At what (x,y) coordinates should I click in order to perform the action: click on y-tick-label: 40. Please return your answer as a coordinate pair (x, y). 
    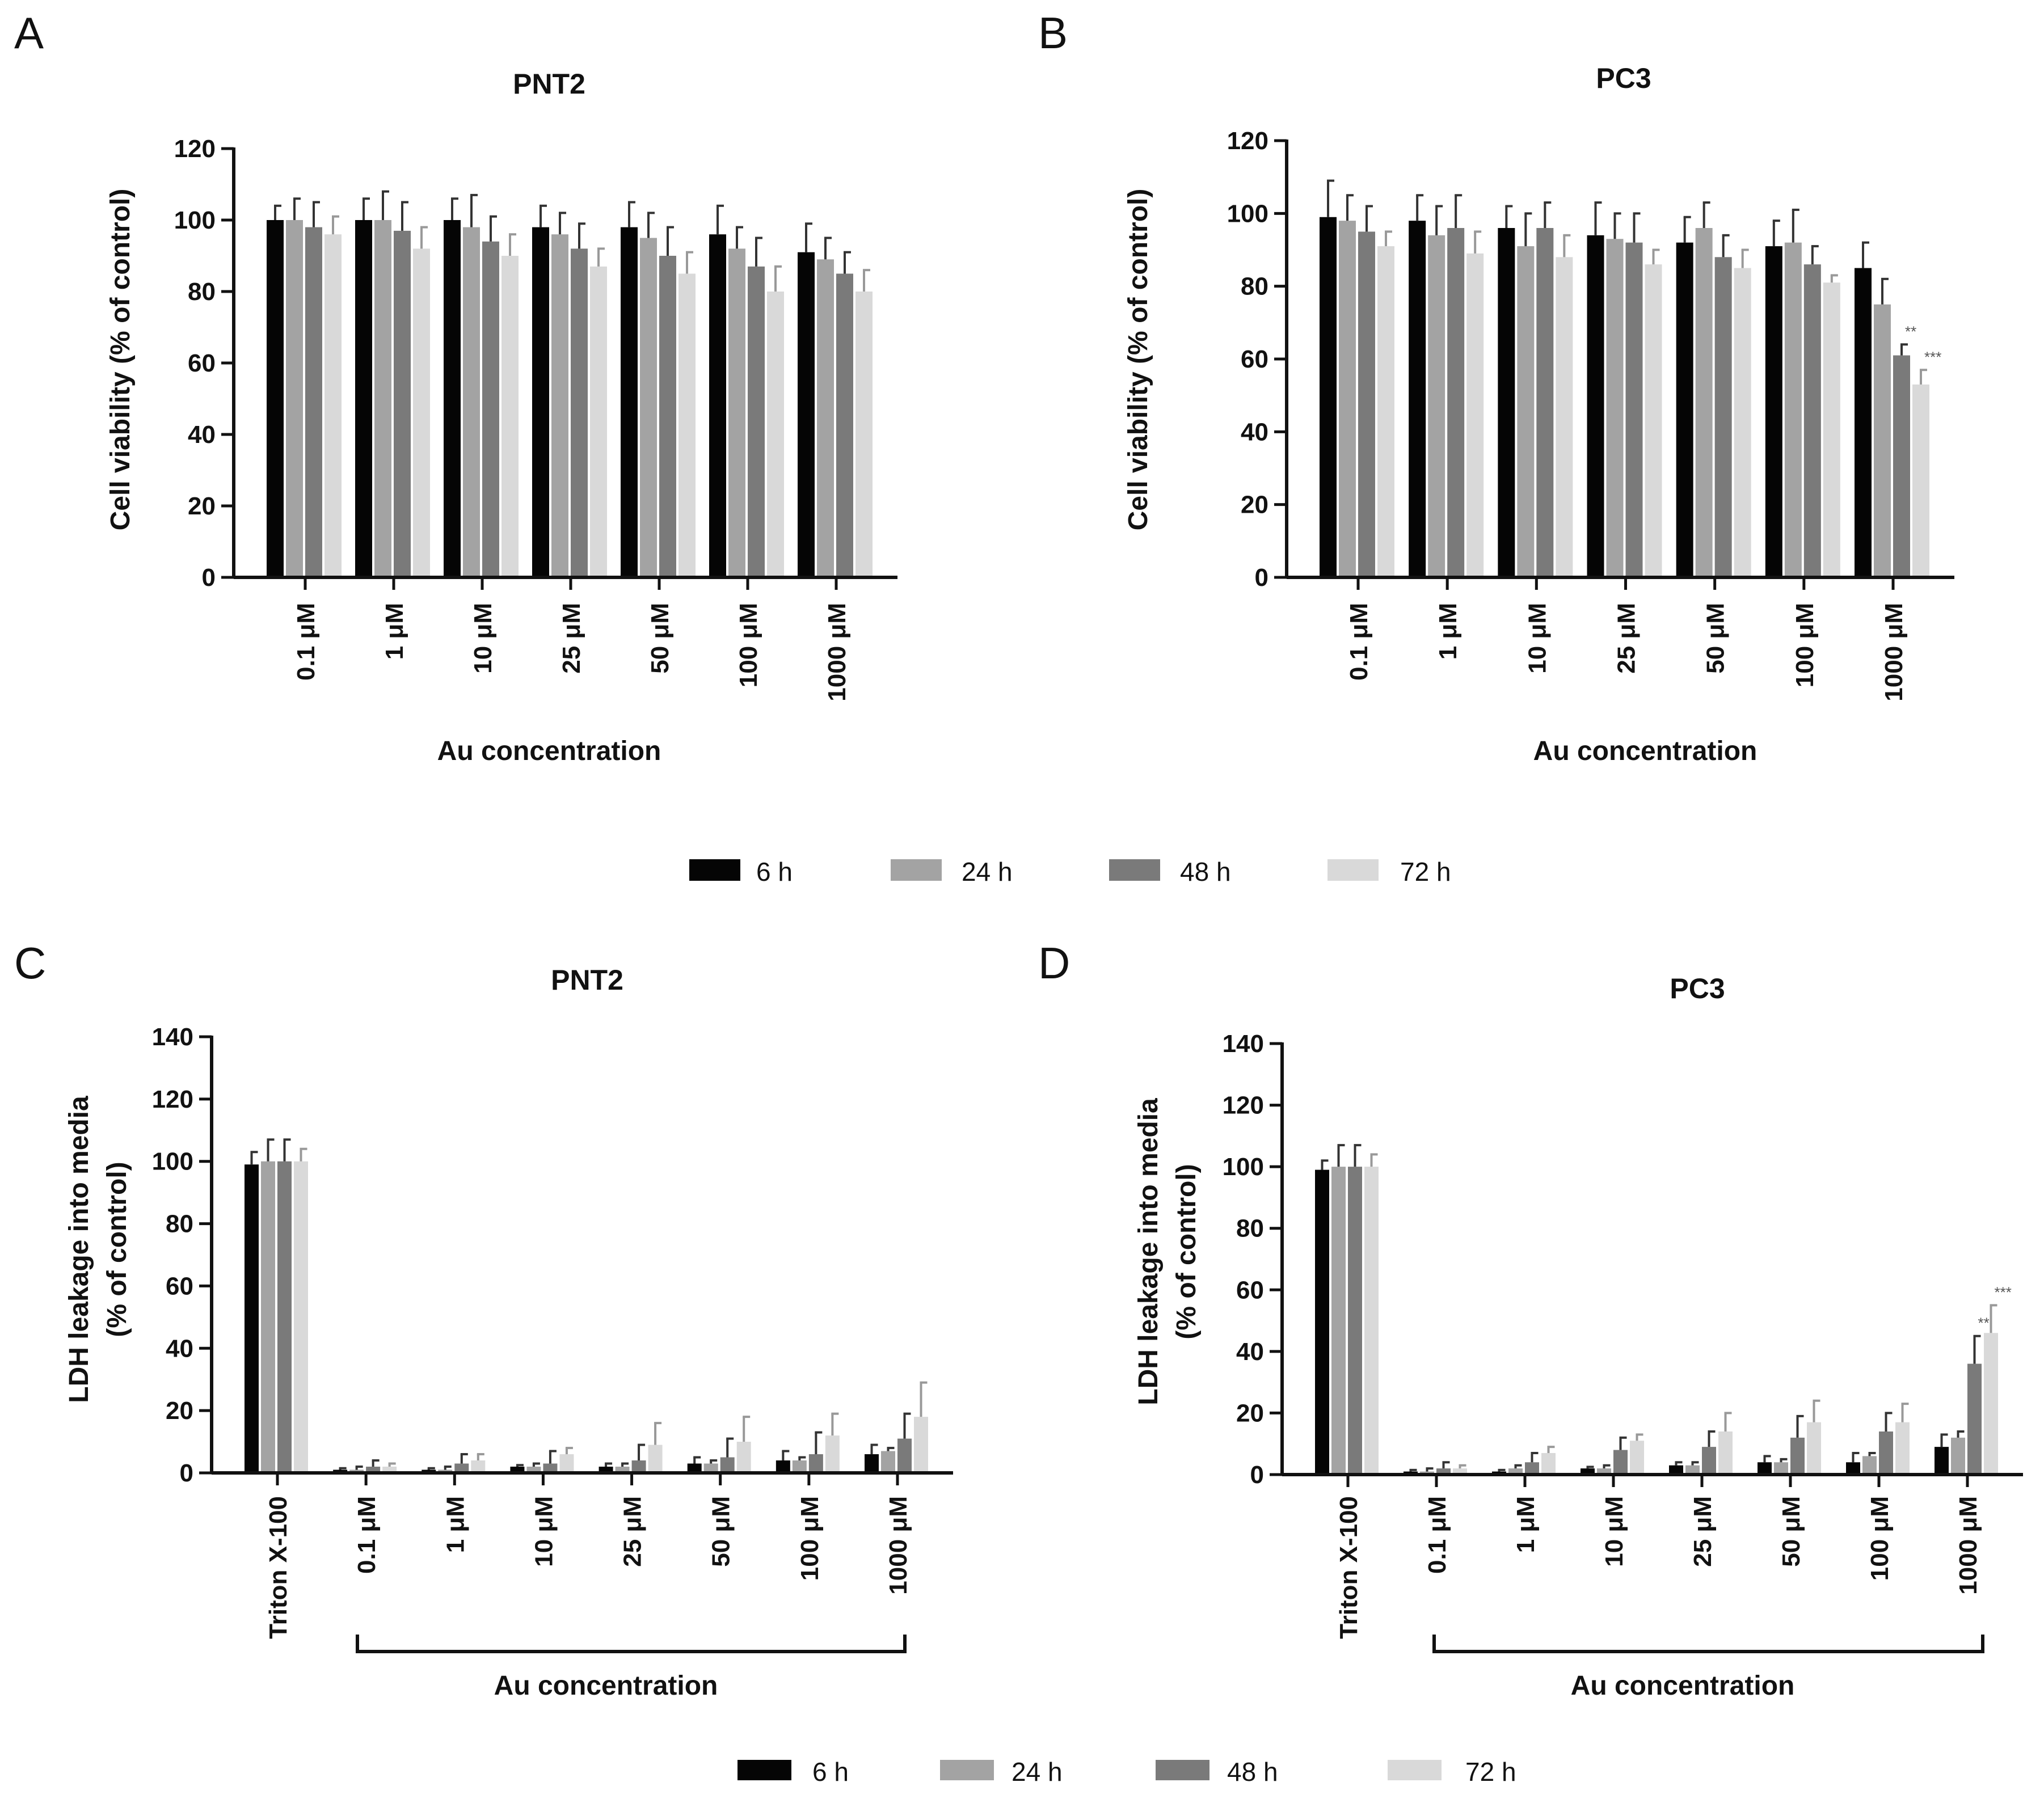
    Looking at the image, I should click on (179, 1348).